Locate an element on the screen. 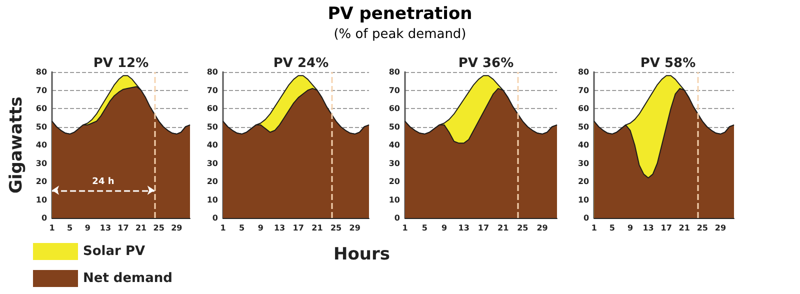 This screenshot has width=800, height=294. annotation: 24 h is located at coordinates (103, 181).